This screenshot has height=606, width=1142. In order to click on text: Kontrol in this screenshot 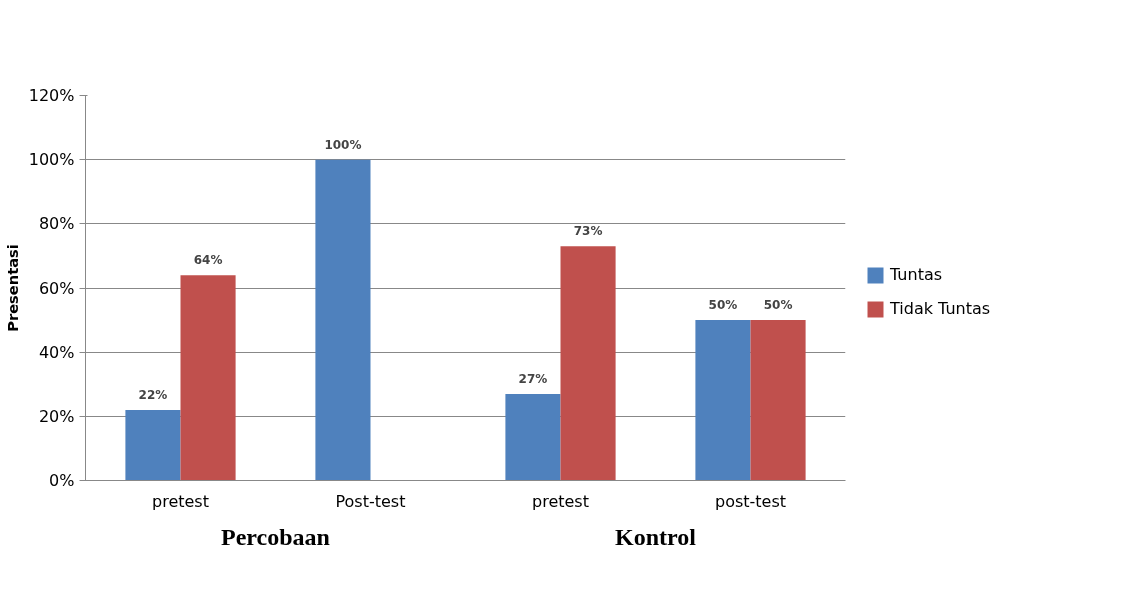, I will do `click(656, 536)`.